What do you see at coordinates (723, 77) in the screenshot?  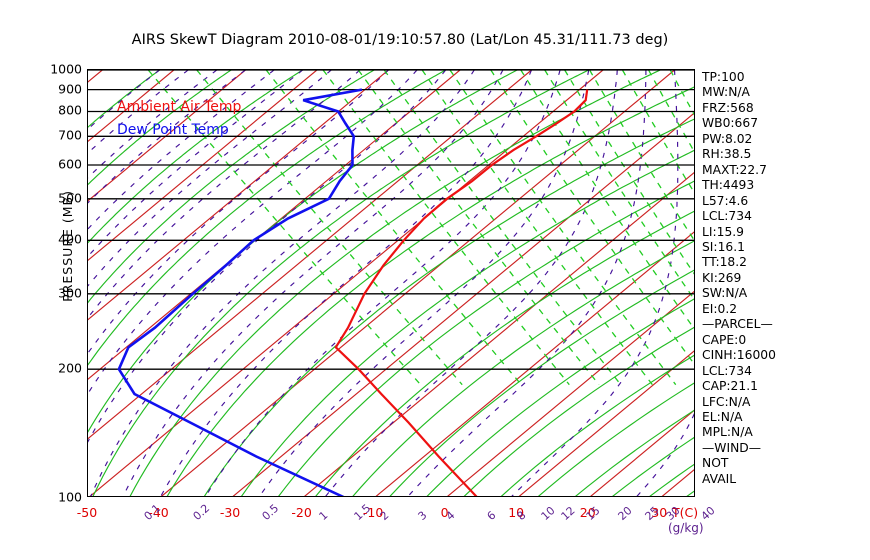 I see `parameter-item-0: TP:100` at bounding box center [723, 77].